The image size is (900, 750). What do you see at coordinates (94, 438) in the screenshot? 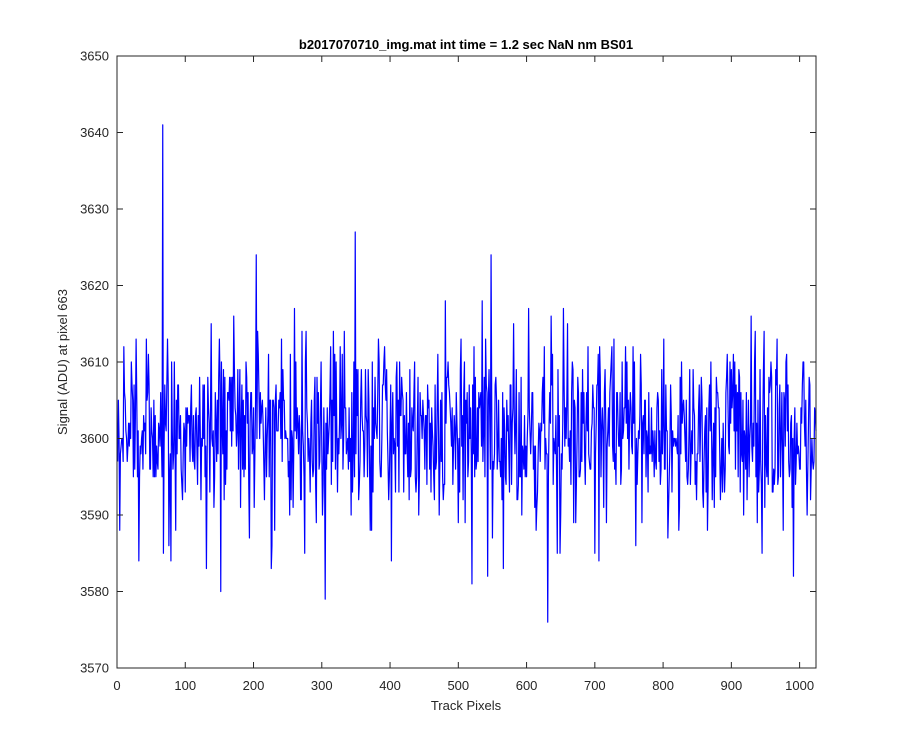
I see `y-tick-label: 3600` at bounding box center [94, 438].